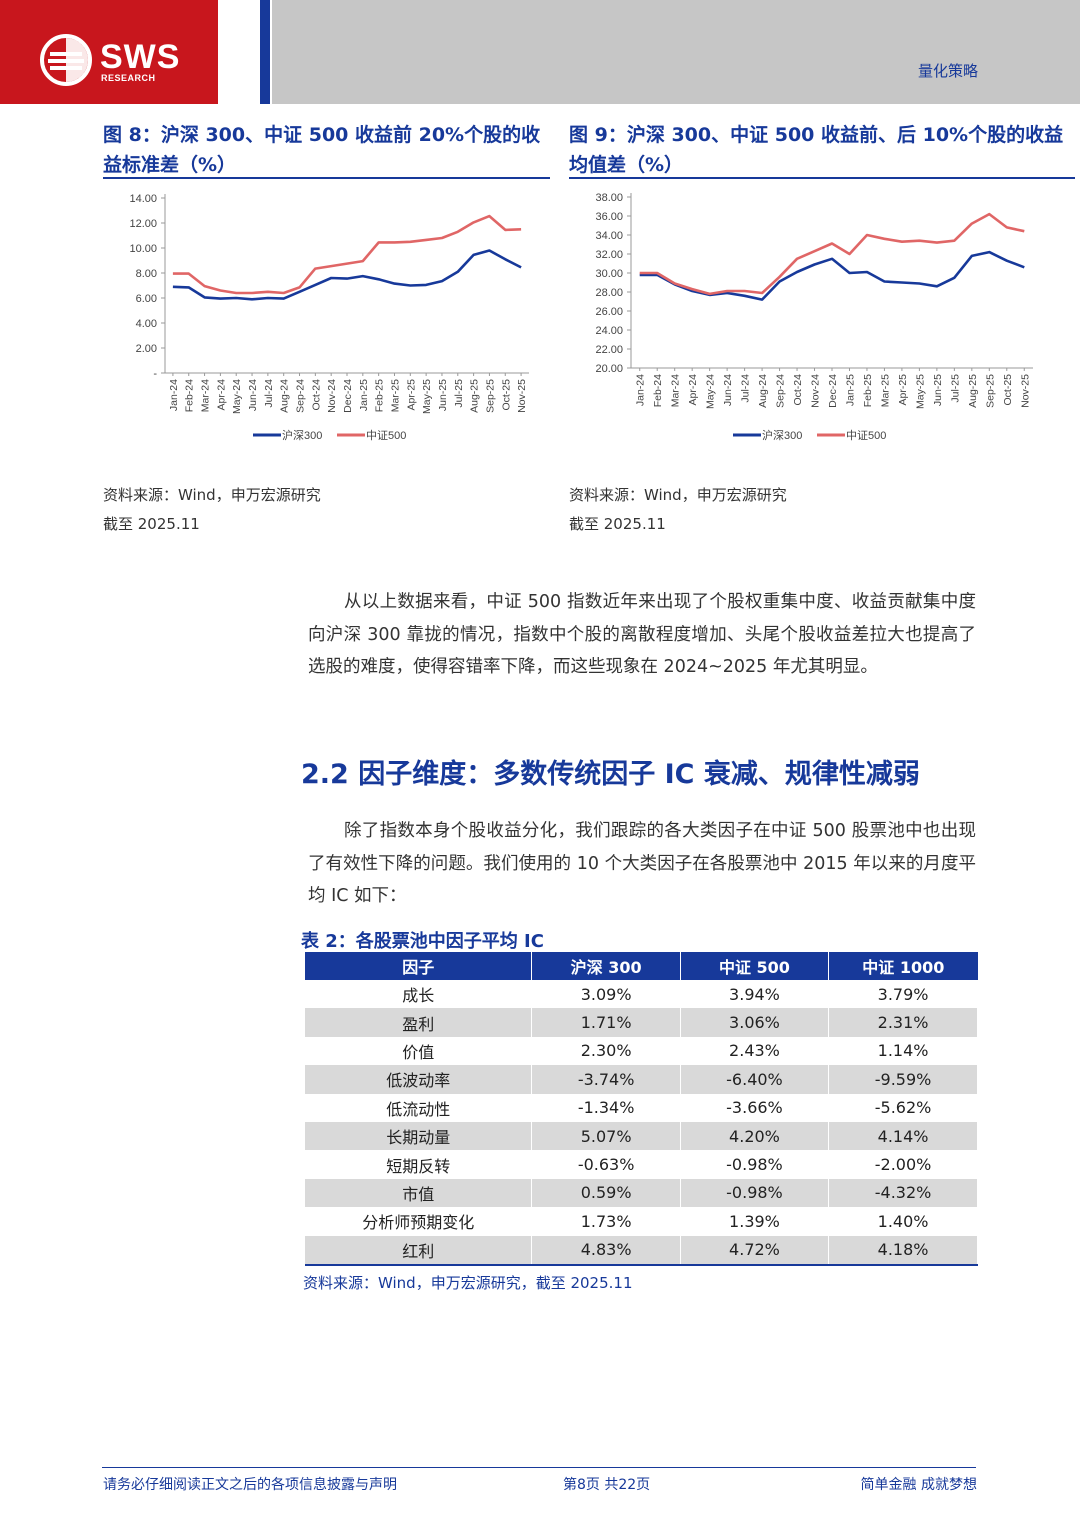 This screenshot has height=1527, width=1080. Describe the element at coordinates (755, 1051) in the screenshot. I see `table-cell: 2.43%` at that location.